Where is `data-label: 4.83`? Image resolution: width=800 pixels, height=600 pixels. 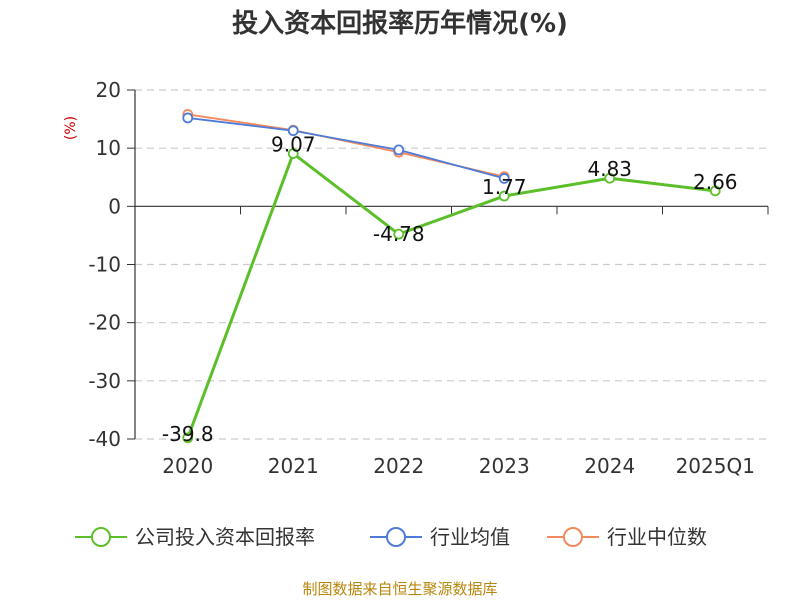
data-label: 4.83 is located at coordinates (609, 169).